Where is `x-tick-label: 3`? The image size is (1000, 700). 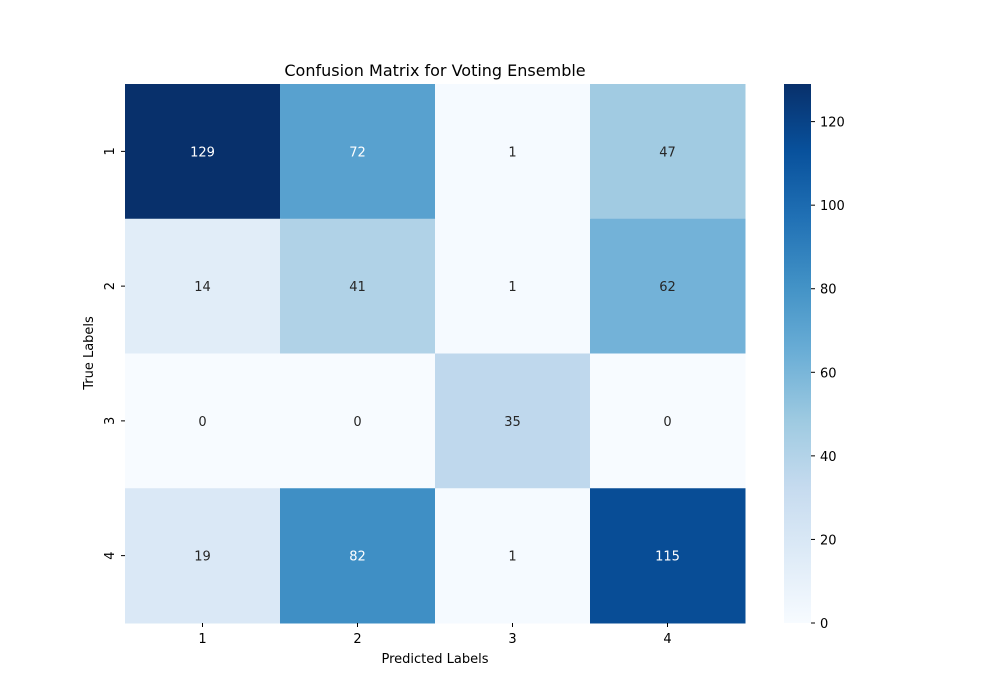 x-tick-label: 3 is located at coordinates (512, 639).